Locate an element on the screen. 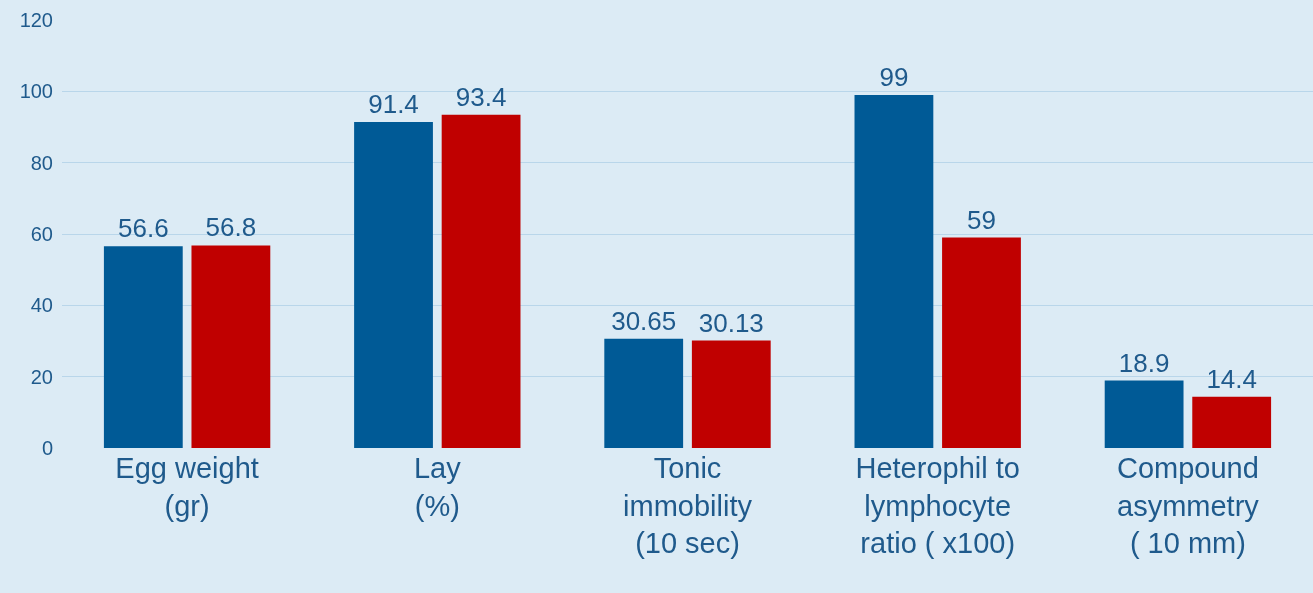  data-label: 30.65 is located at coordinates (644, 320).